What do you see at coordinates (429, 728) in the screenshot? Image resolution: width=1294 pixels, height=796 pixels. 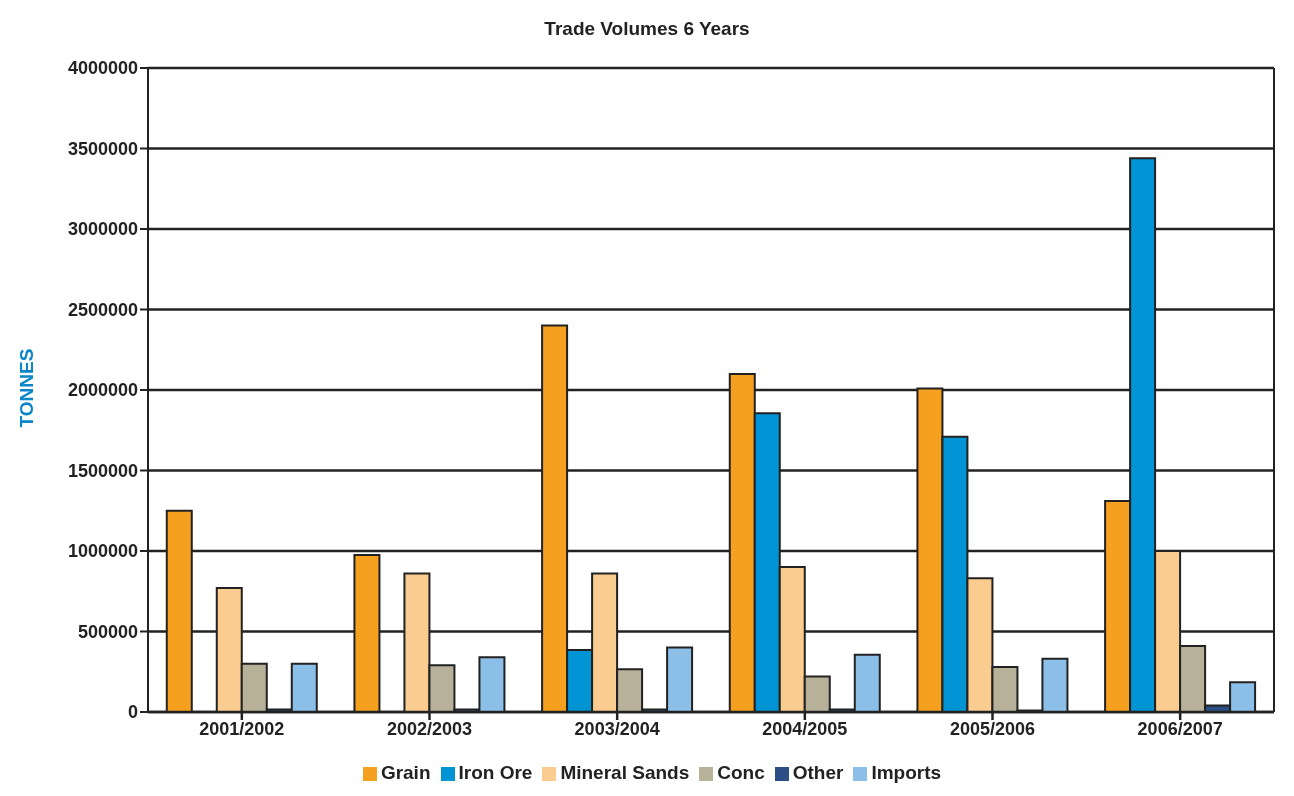 I see `x-tick-label: 2002/2003` at bounding box center [429, 728].